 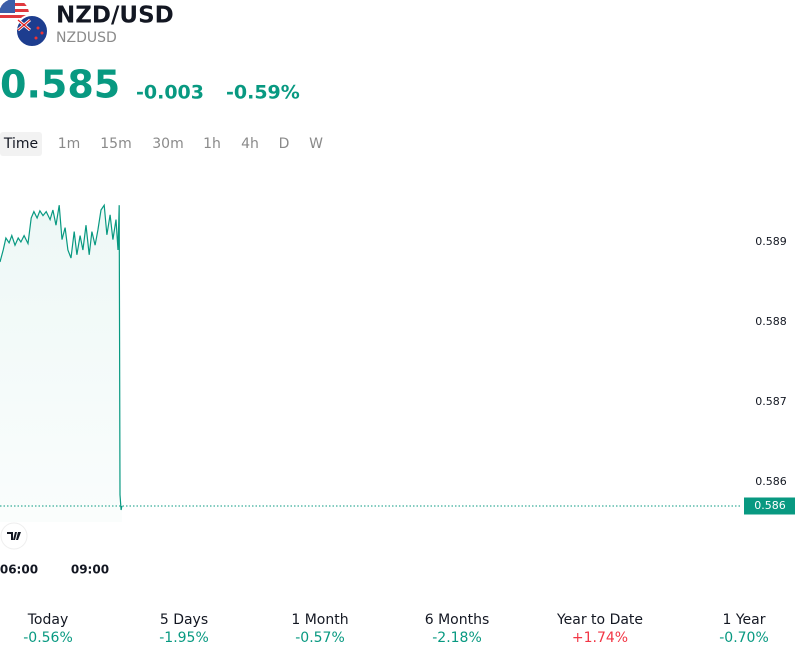 What do you see at coordinates (263, 93) in the screenshot?
I see `change-percent: -0.59%` at bounding box center [263, 93].